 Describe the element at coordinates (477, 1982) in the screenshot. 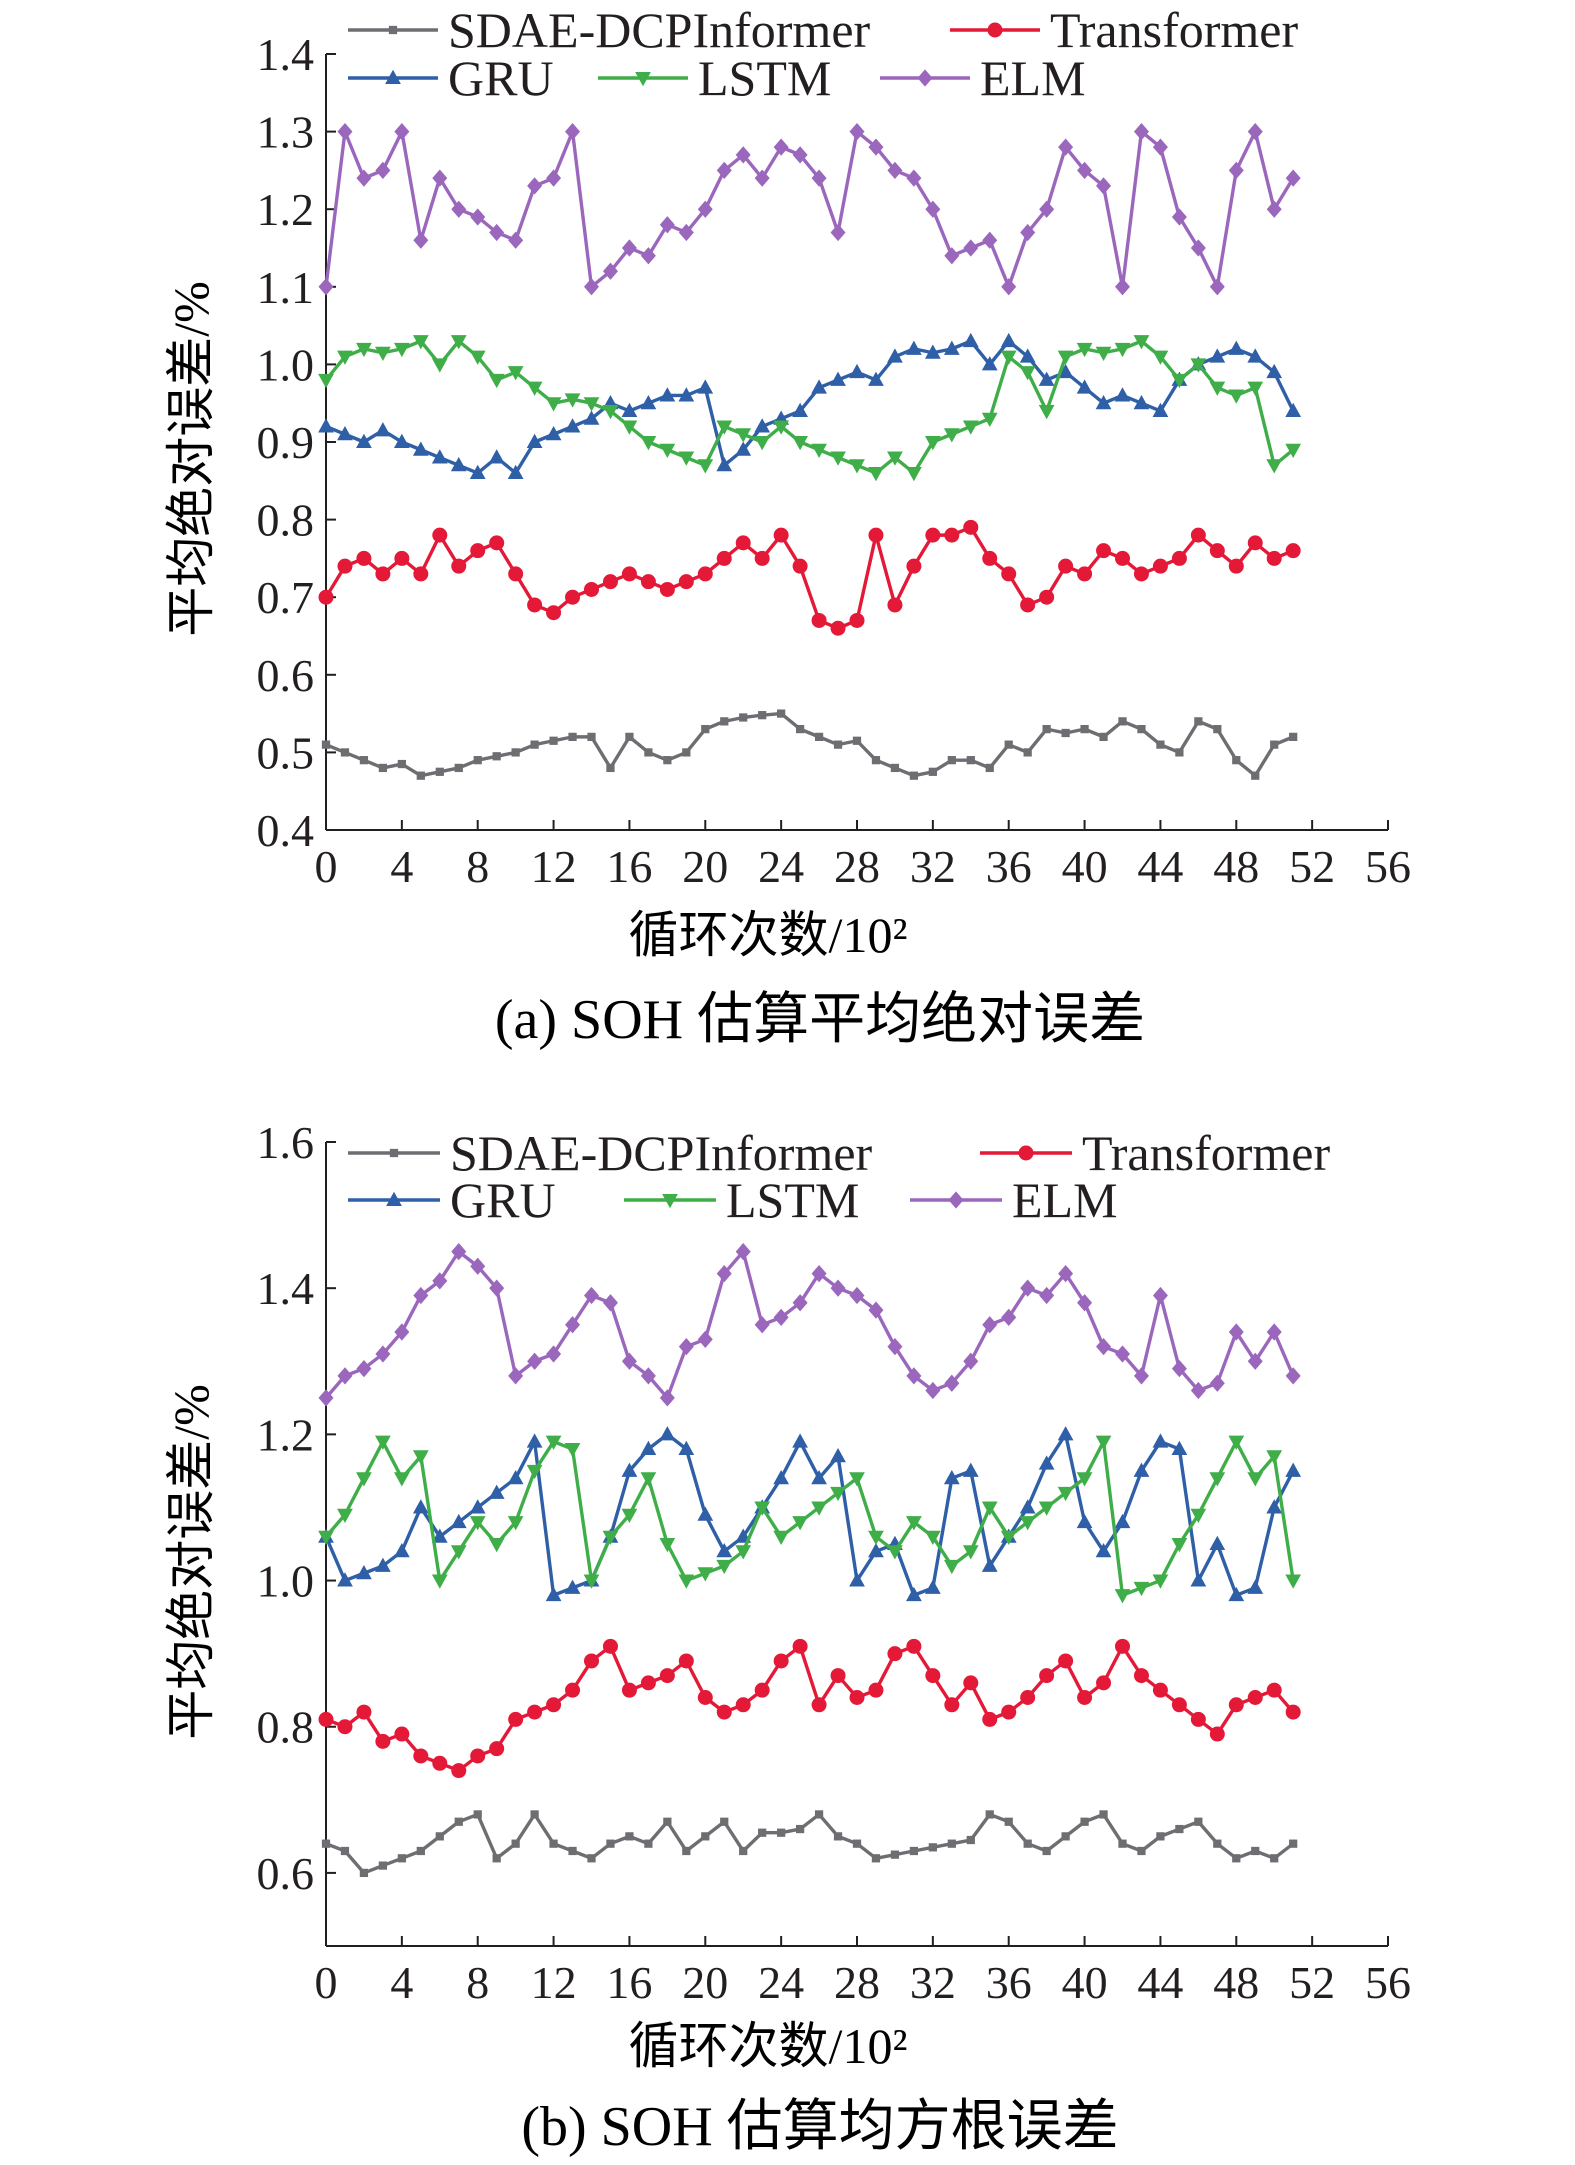

I see `x-tick-label: 8` at that location.